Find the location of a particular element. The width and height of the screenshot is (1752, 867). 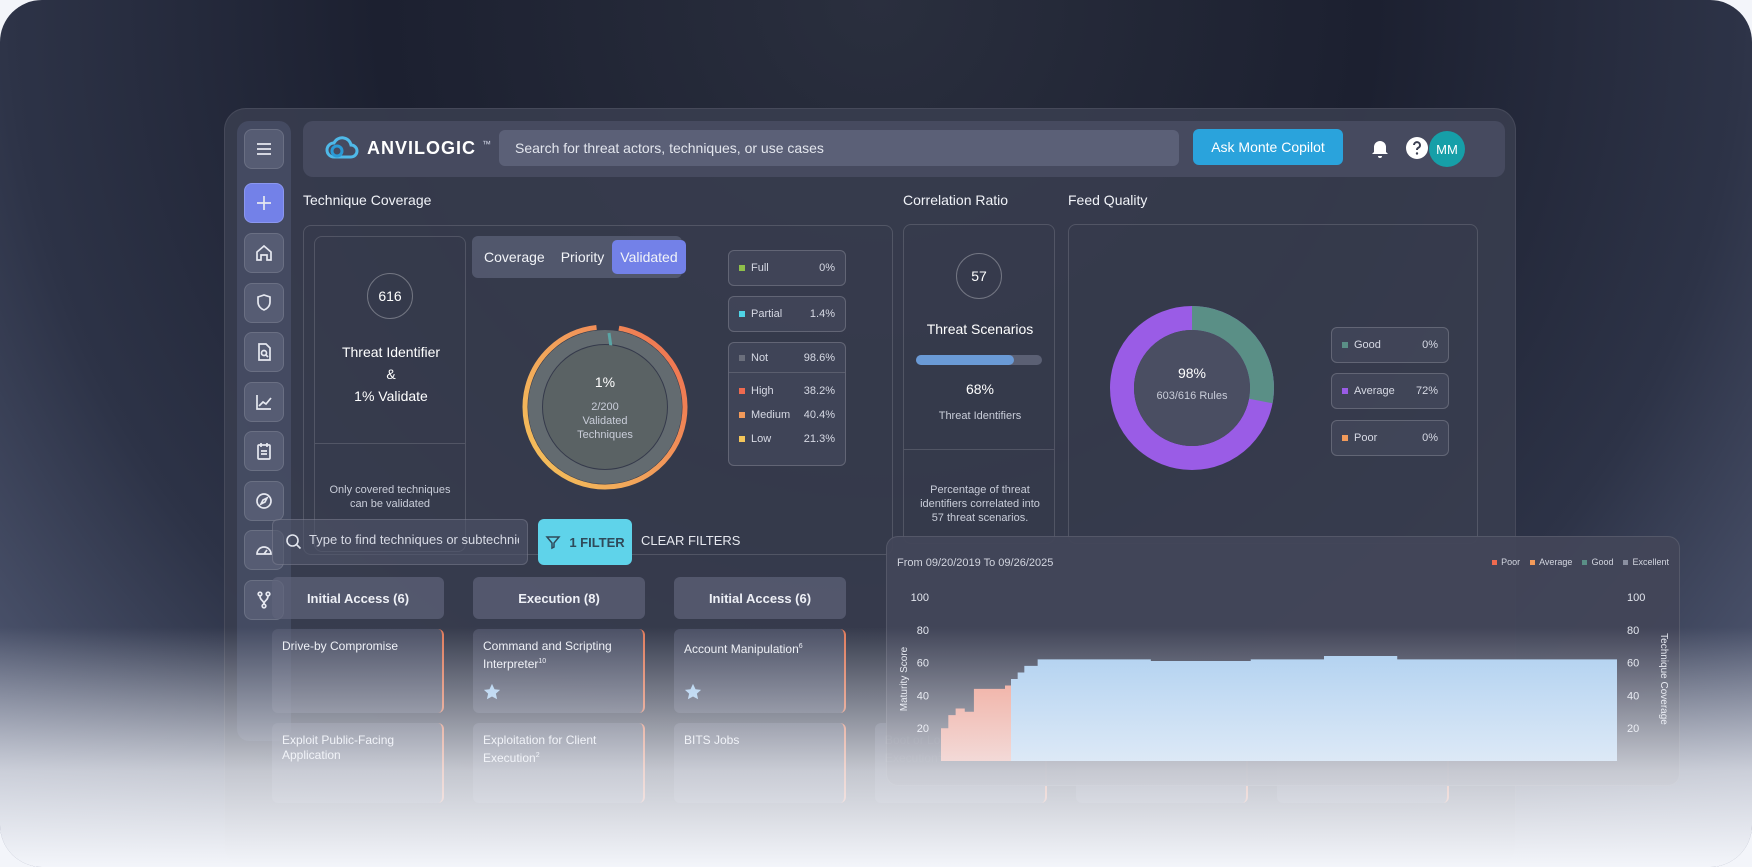

global-search-input is located at coordinates (839, 148).